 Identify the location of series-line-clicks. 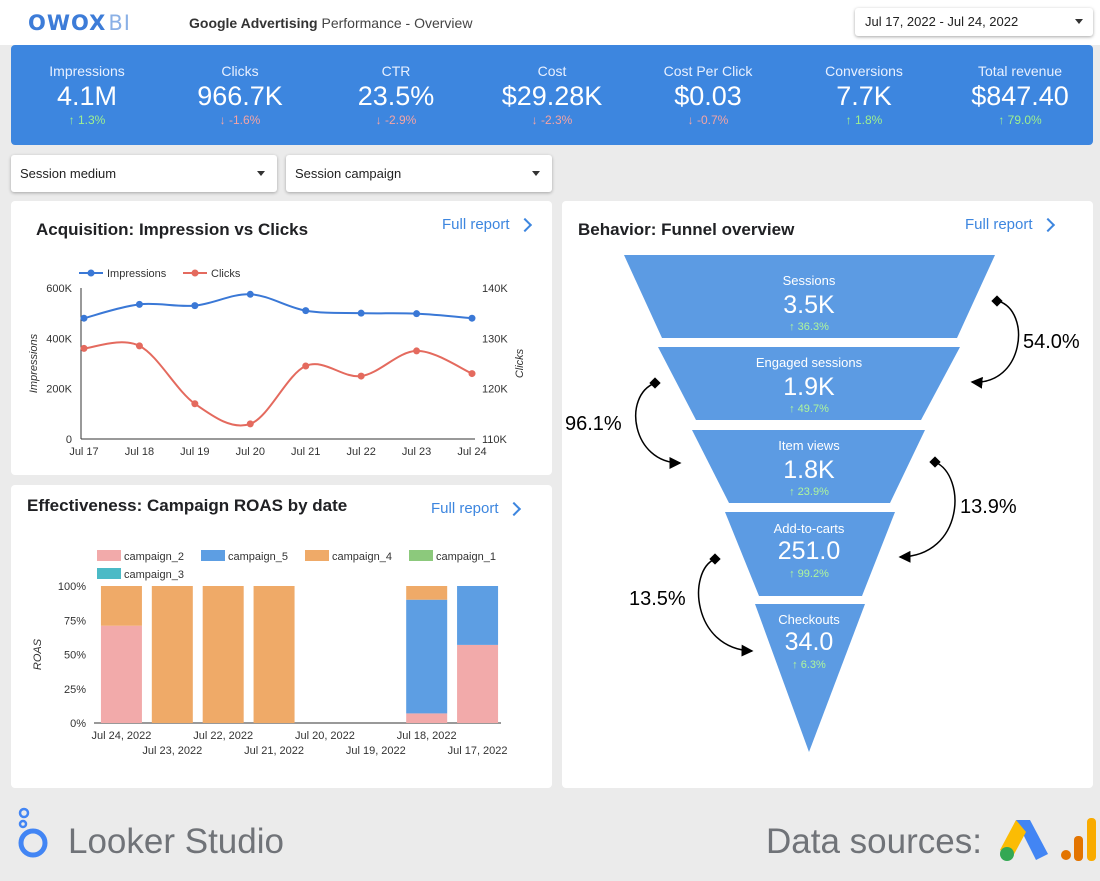
(278, 384).